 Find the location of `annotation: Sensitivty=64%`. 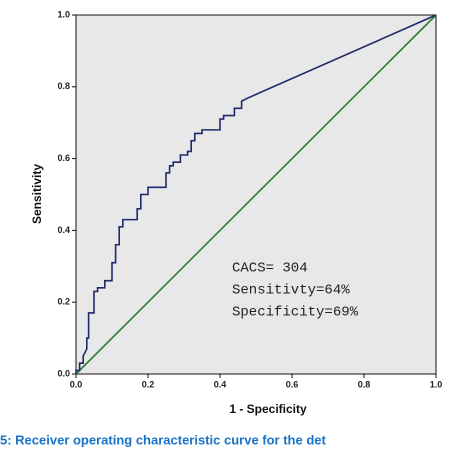

annotation: Sensitivty=64% is located at coordinates (291, 291).